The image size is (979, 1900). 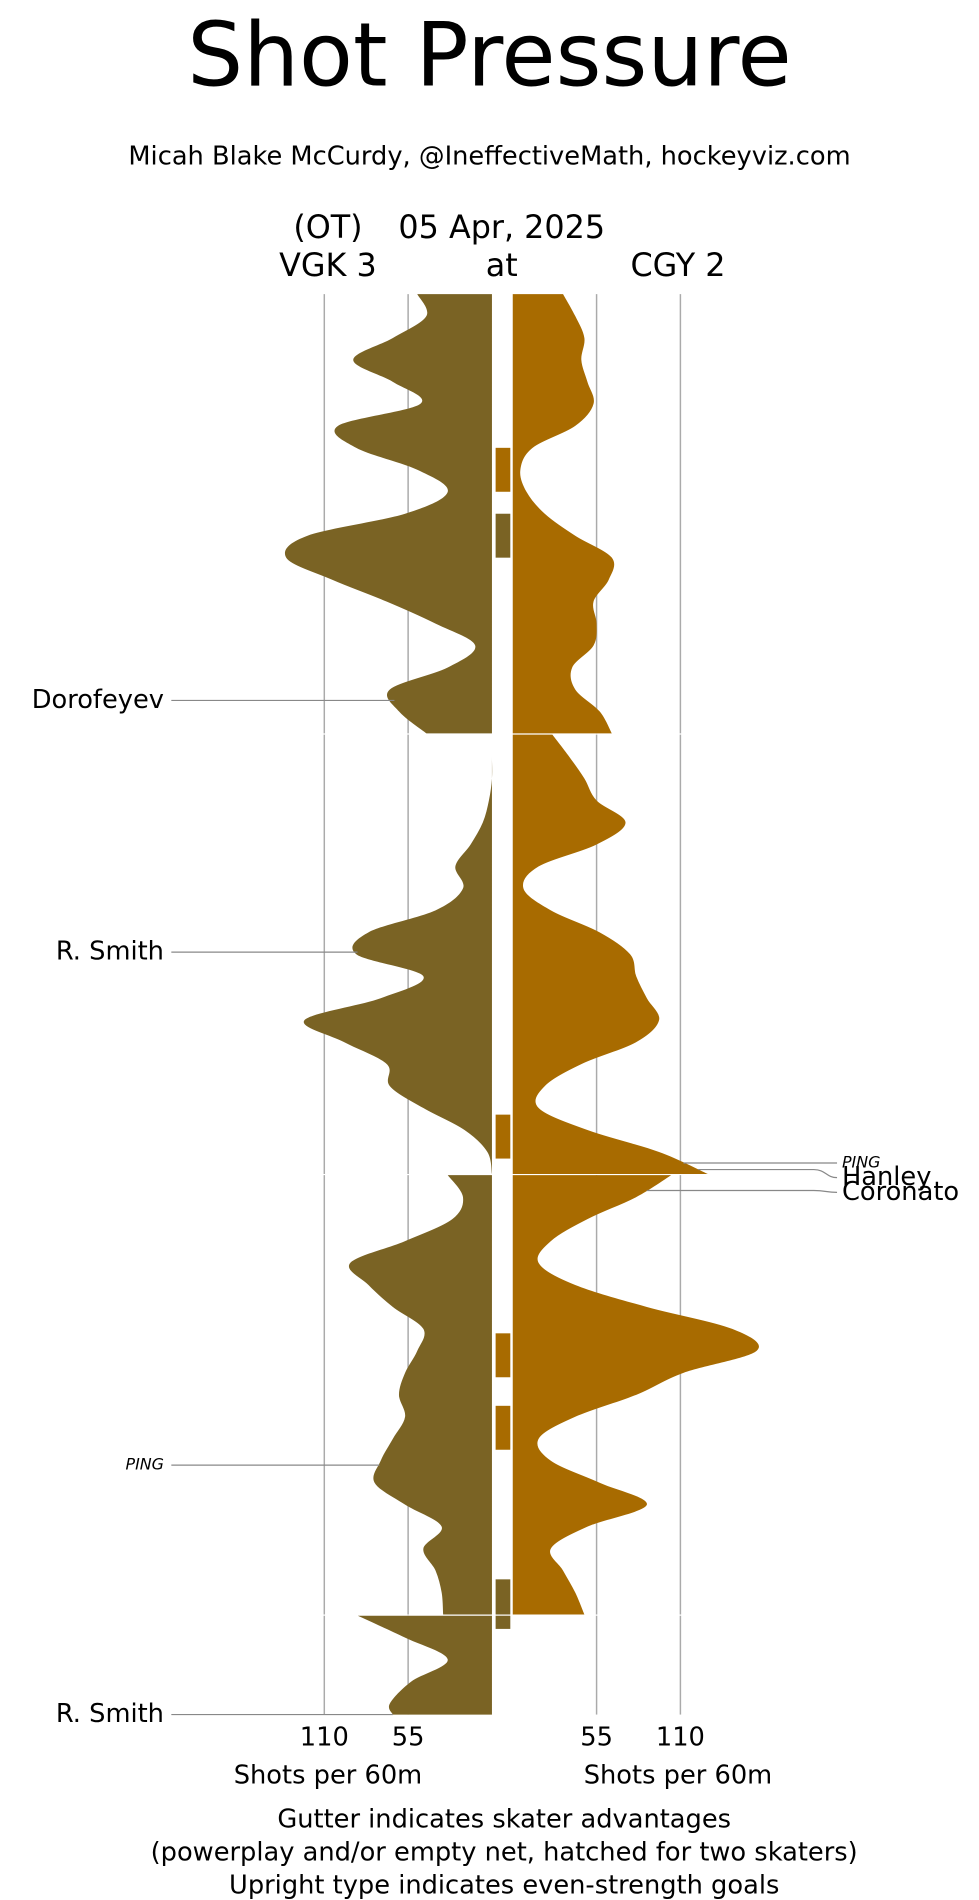 What do you see at coordinates (327, 227) in the screenshot?
I see `game-note: (OT)` at bounding box center [327, 227].